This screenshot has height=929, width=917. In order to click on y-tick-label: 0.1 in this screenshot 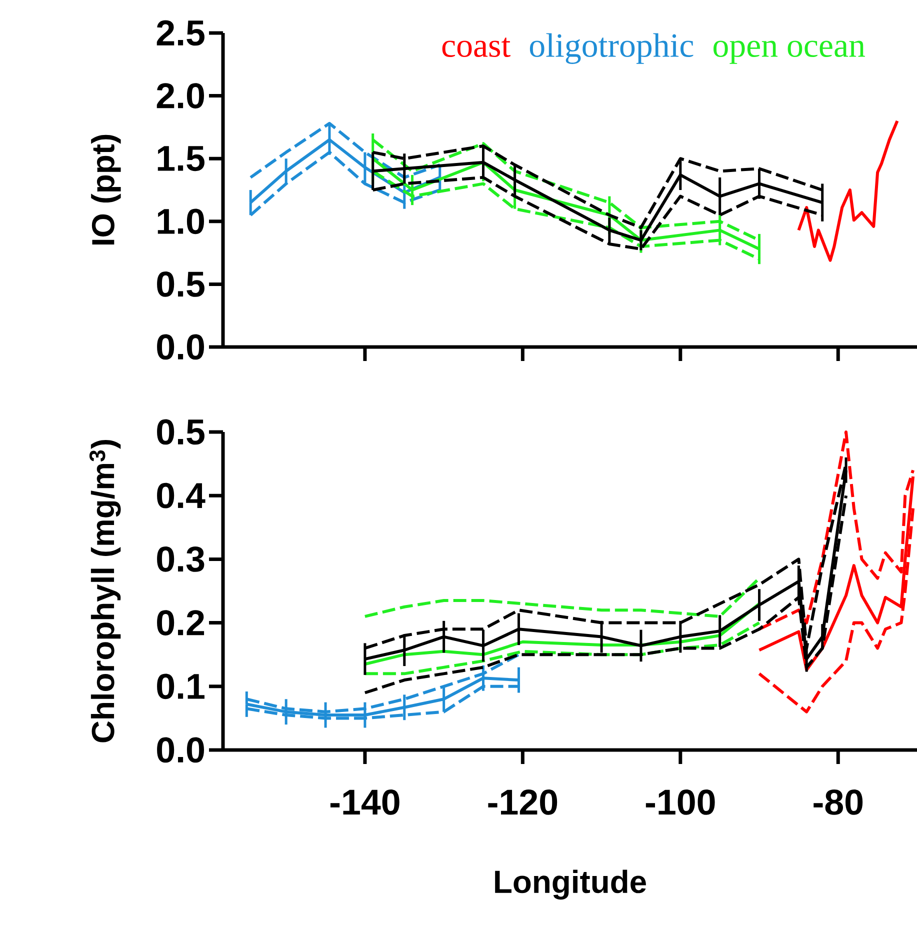, I will do `click(180, 687)`.